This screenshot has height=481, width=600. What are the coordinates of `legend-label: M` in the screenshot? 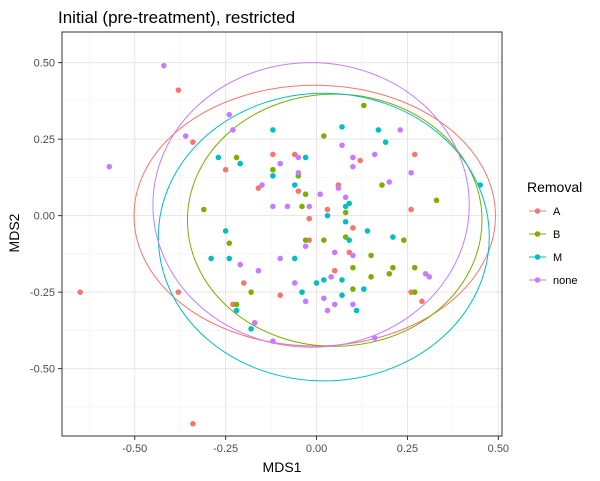 It's located at (557, 258).